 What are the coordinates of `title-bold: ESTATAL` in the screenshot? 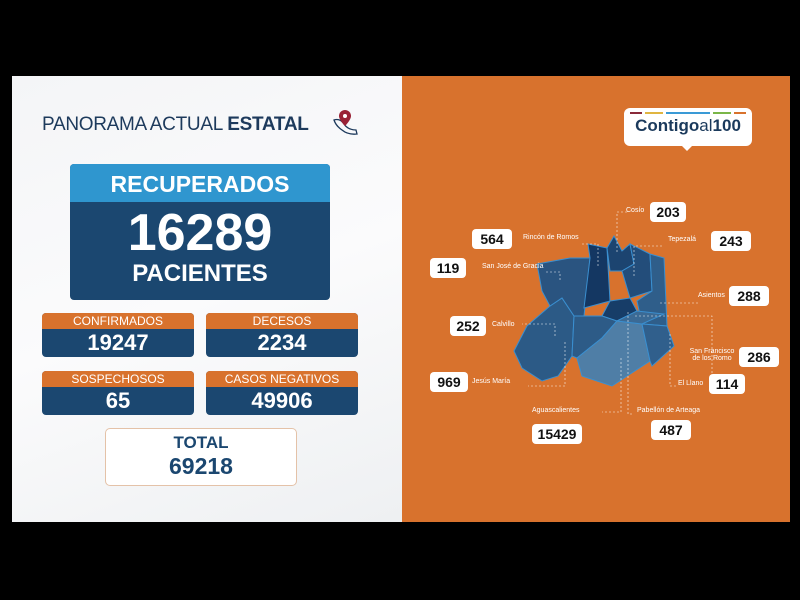 It's located at (268, 124).